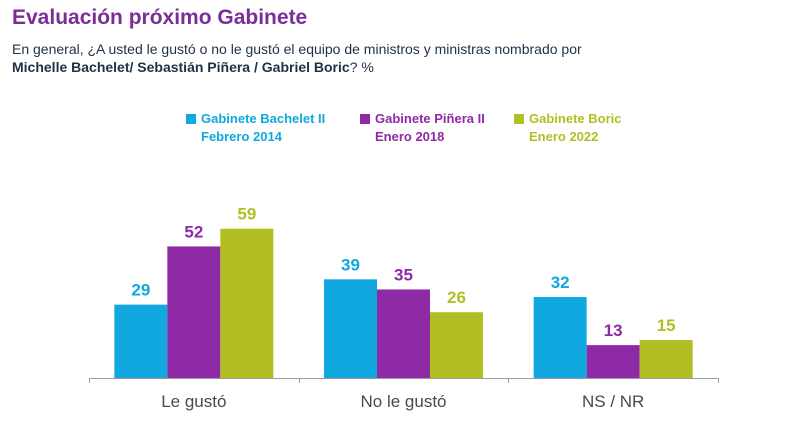 Image resolution: width=800 pixels, height=427 pixels. Describe the element at coordinates (365, 119) in the screenshot. I see `legend-swatch-pinera` at that location.